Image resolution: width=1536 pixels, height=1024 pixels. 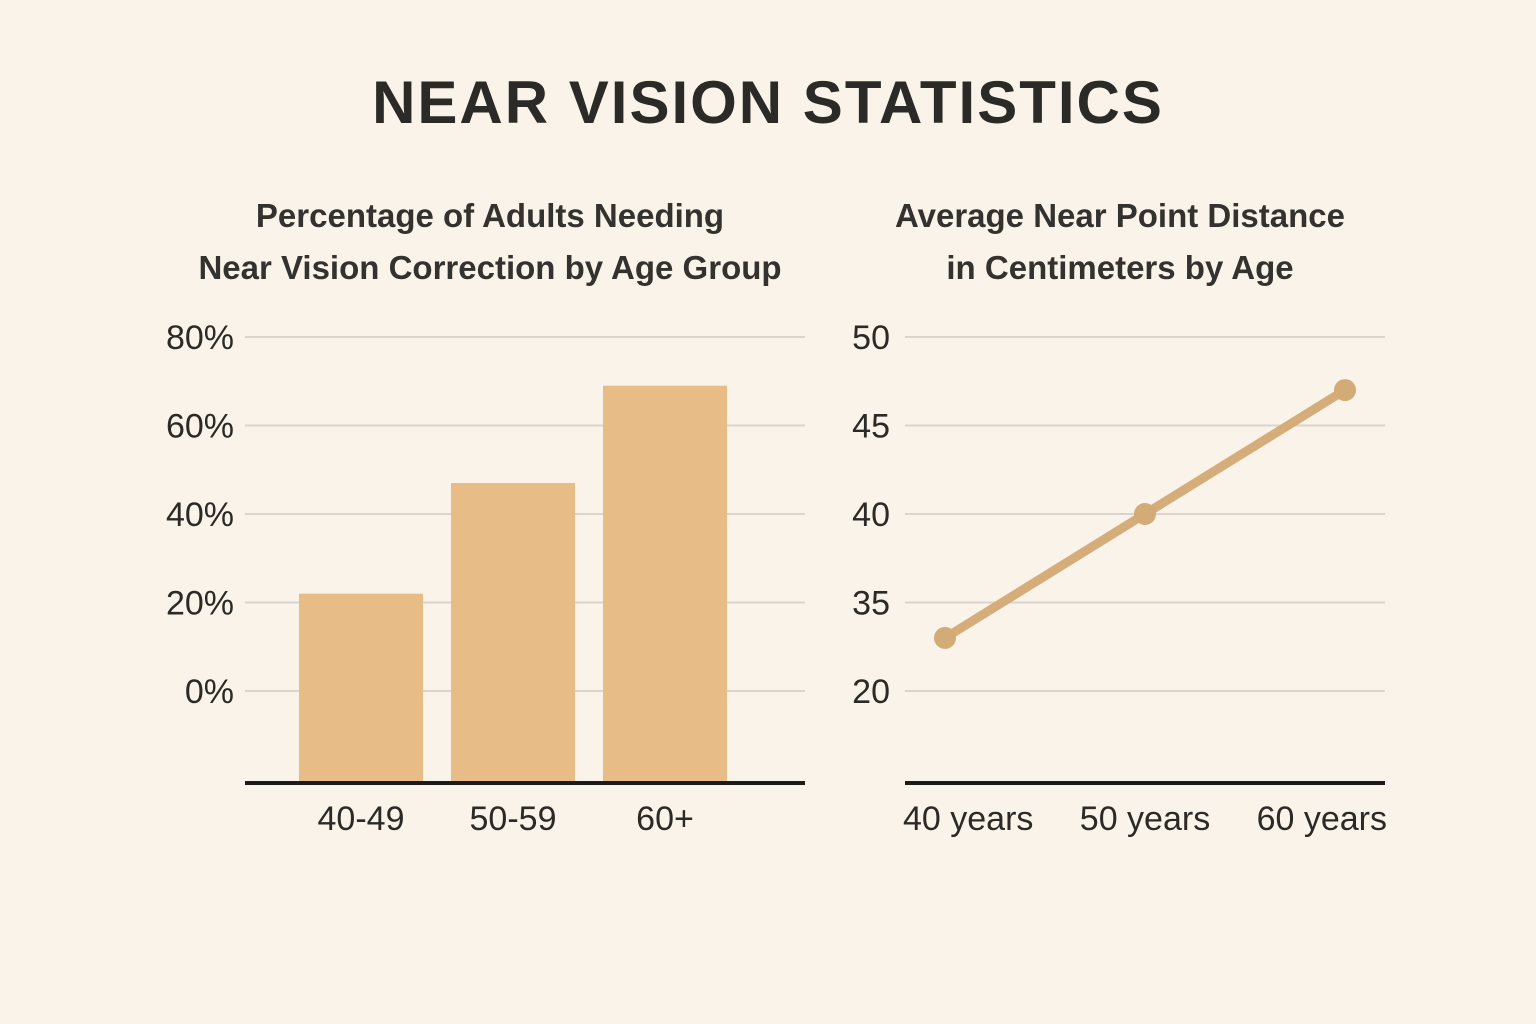 I want to click on y-tick-label: 50, so click(x=871, y=338).